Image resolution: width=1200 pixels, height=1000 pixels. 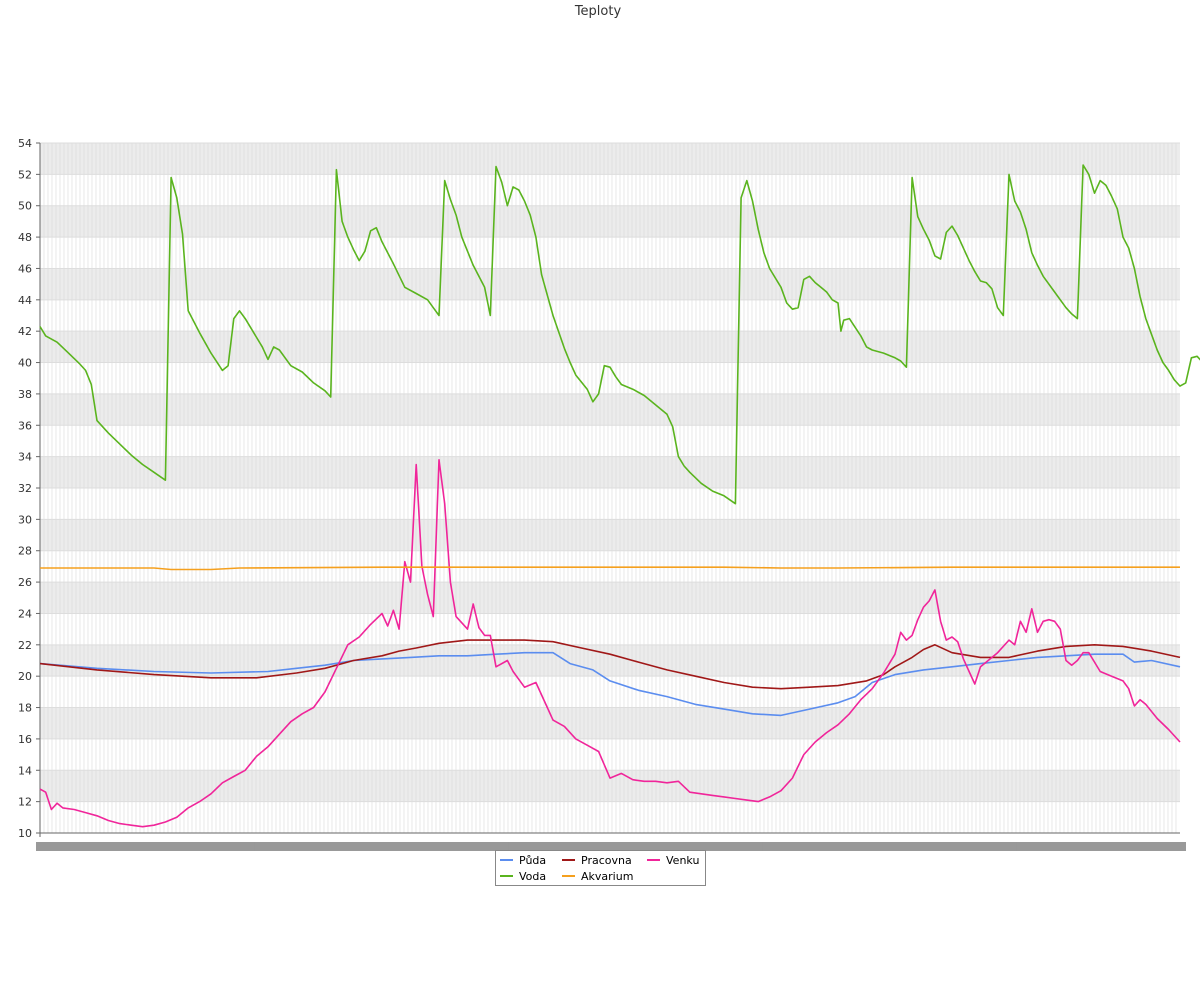 What do you see at coordinates (25, 143) in the screenshot?
I see `y-tick-label: 54` at bounding box center [25, 143].